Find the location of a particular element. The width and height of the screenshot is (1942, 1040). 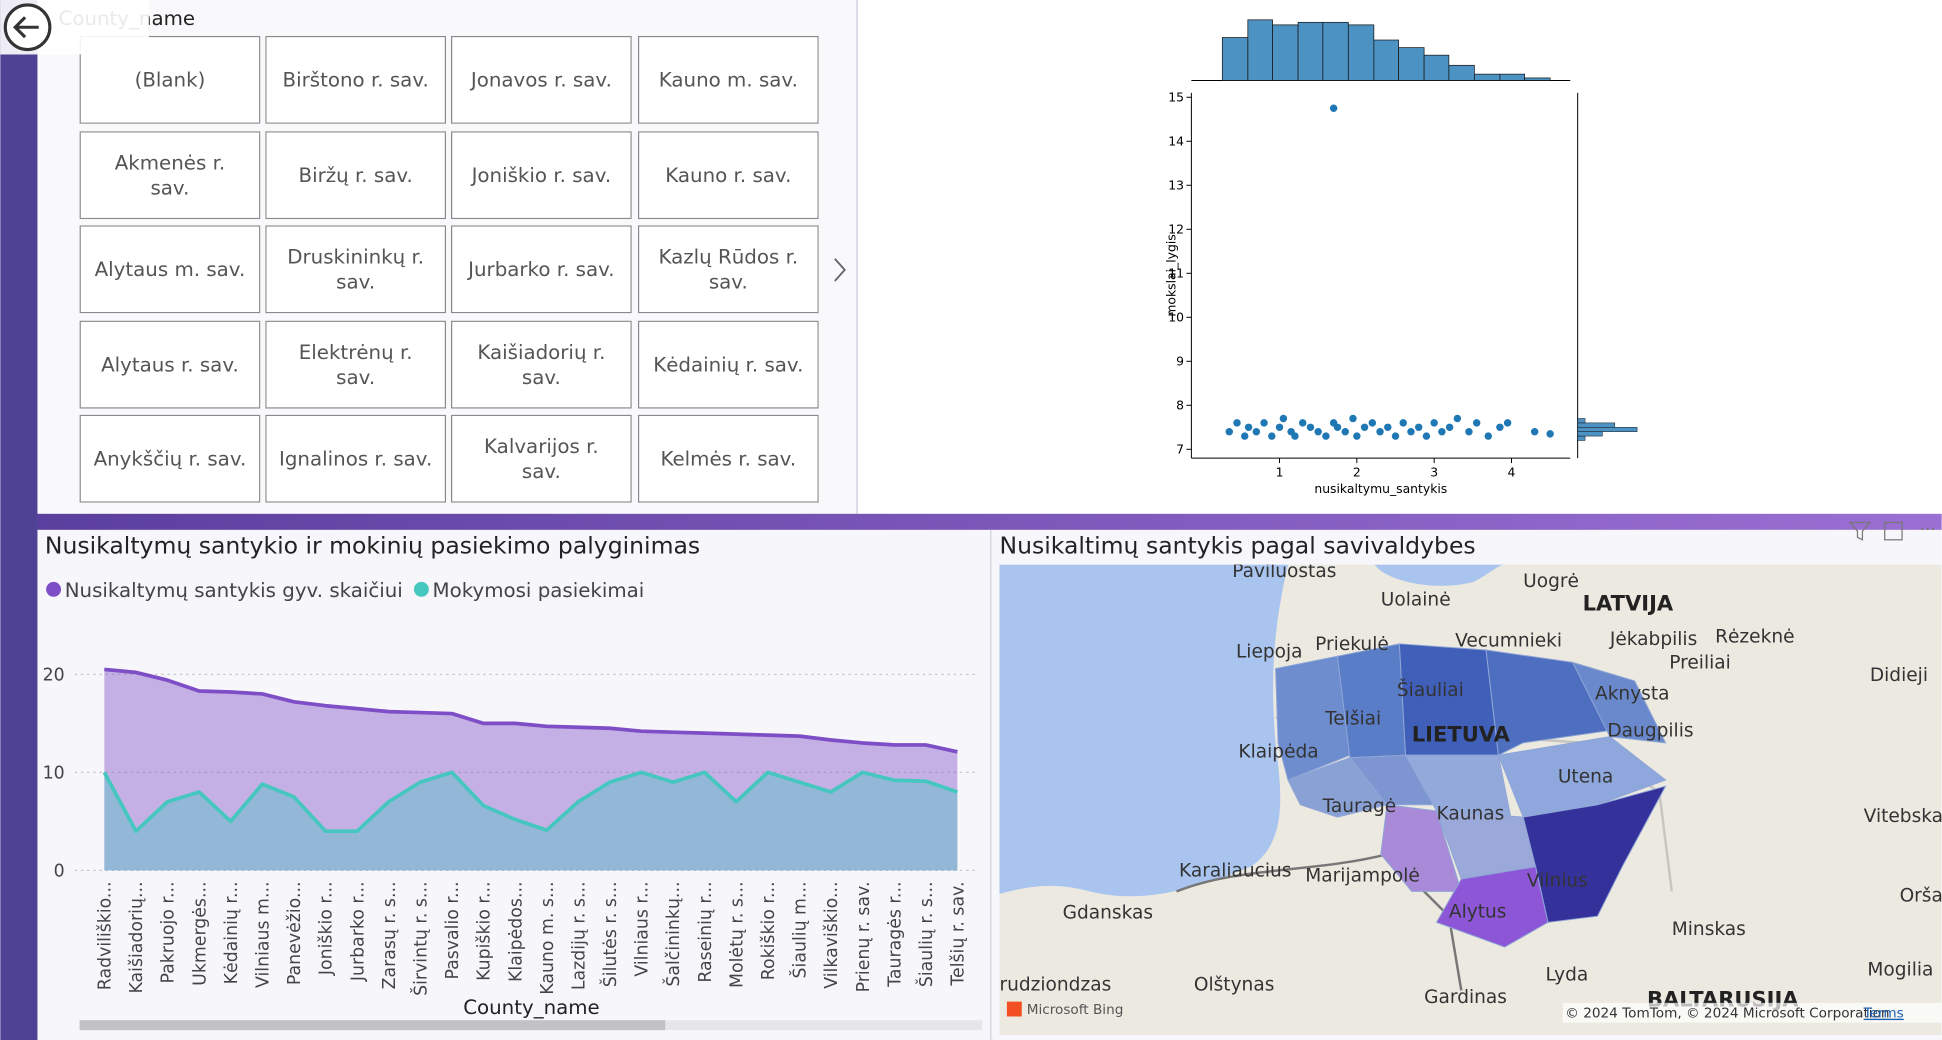

x-axis-title: County_name is located at coordinates (531, 1007).